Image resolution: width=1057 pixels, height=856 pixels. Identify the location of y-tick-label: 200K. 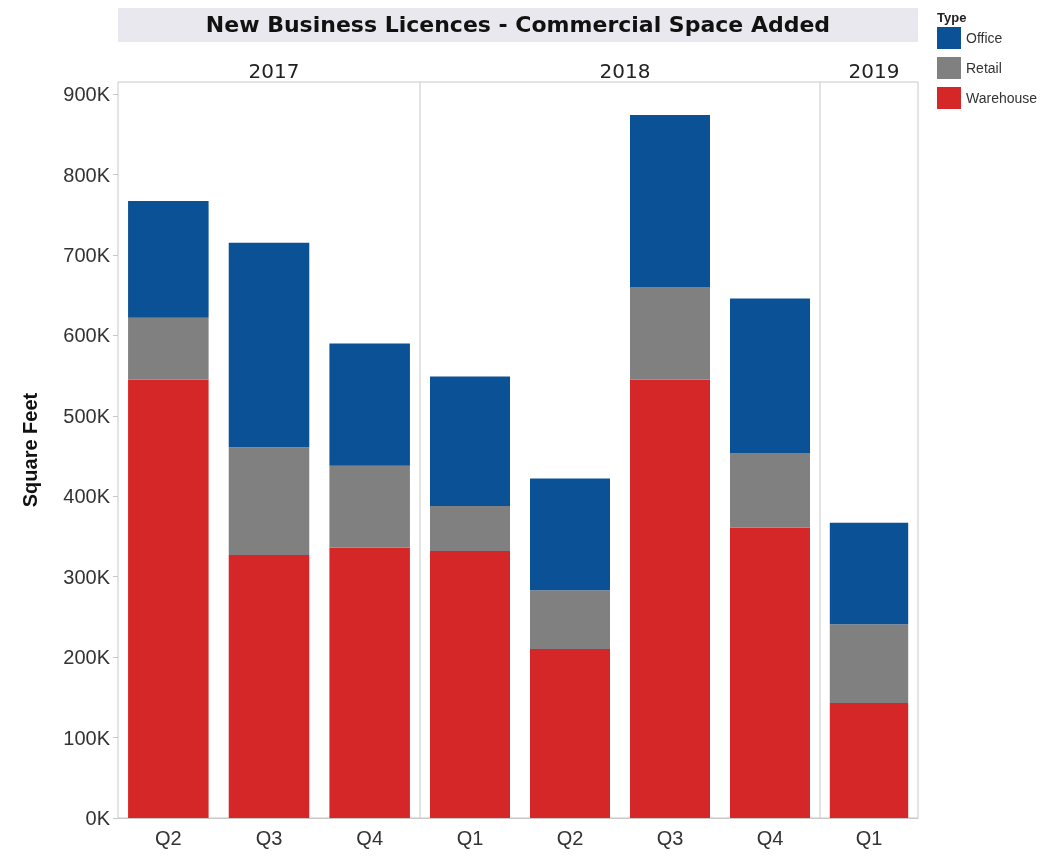
(87, 657).